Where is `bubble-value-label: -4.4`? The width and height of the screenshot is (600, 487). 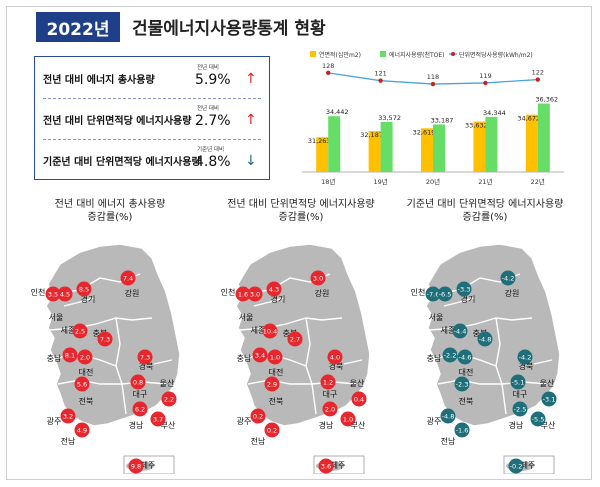
bubble-value-label: -4.4 is located at coordinates (460, 331).